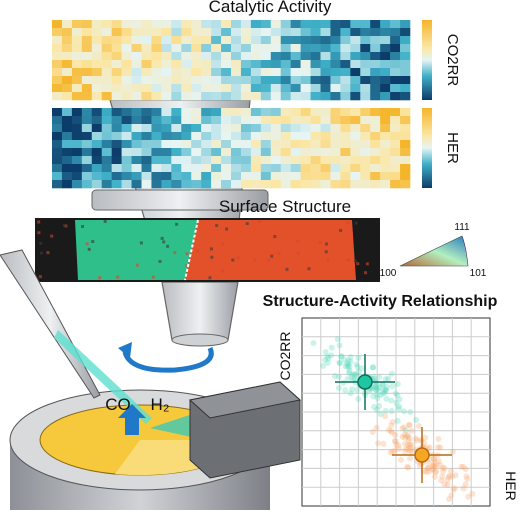  Describe the element at coordinates (200, 311) in the screenshot. I see `objective` at that location.